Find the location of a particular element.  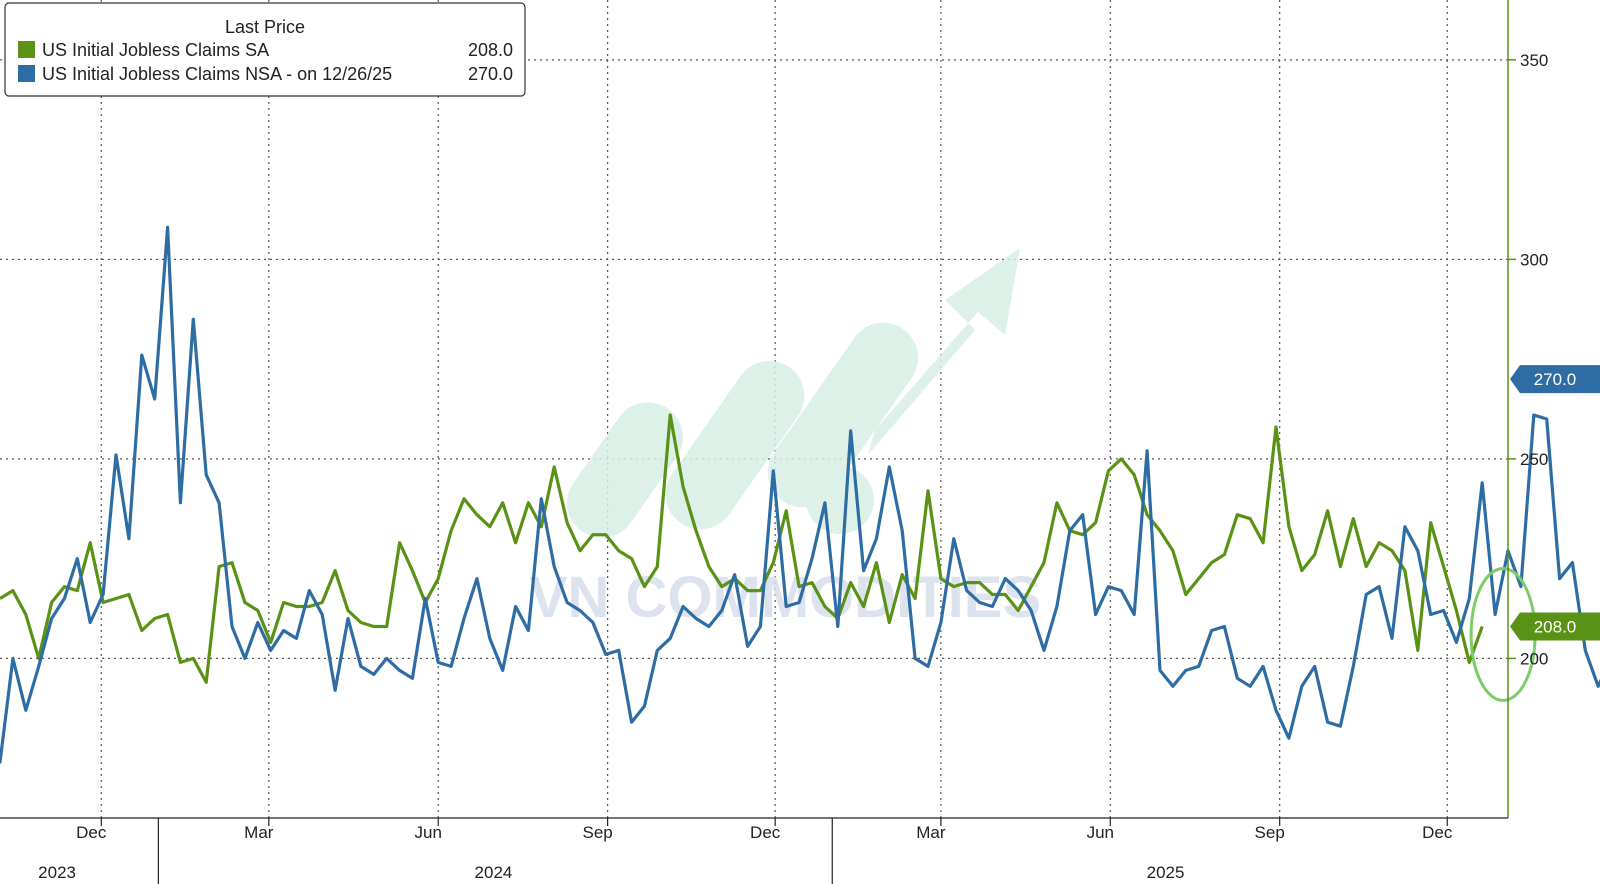

legend-value: 208.0 is located at coordinates (490, 50).